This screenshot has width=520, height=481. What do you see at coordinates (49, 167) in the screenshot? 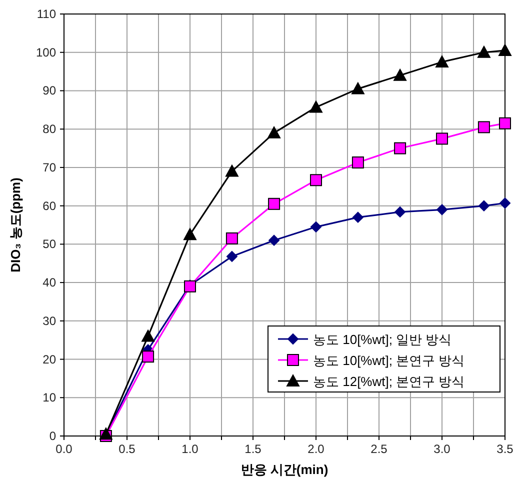
I see `y-tick-label: 70` at bounding box center [49, 167].